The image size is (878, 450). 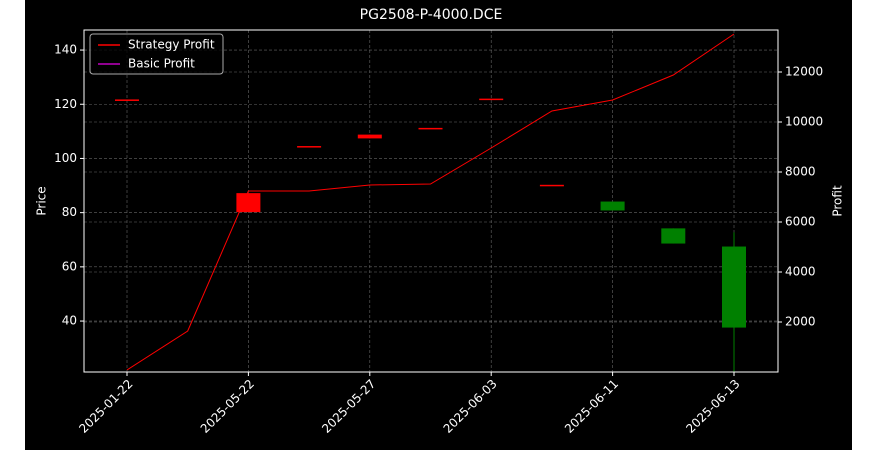 What do you see at coordinates (65, 104) in the screenshot?
I see `y-tick-label: 120` at bounding box center [65, 104].